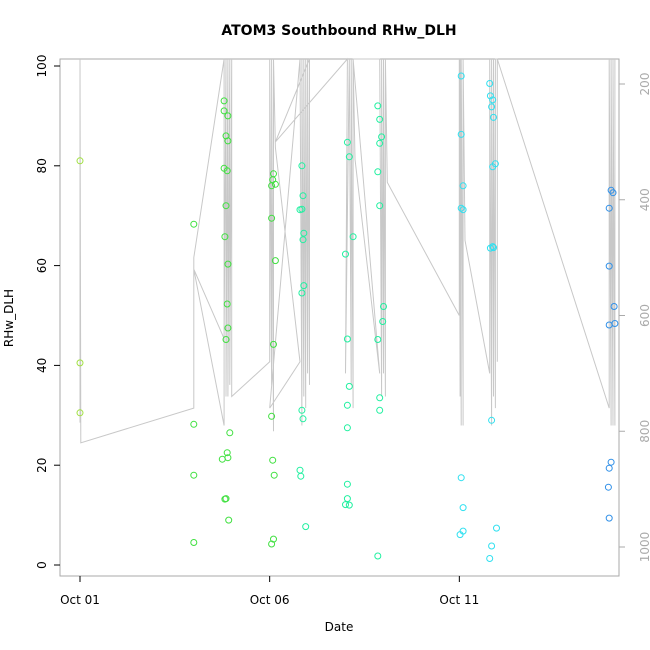 This screenshot has height=650, width=650. What do you see at coordinates (338, 31) in the screenshot?
I see `chart-title: ATOM3 Southbound RHw_DLH` at bounding box center [338, 31].